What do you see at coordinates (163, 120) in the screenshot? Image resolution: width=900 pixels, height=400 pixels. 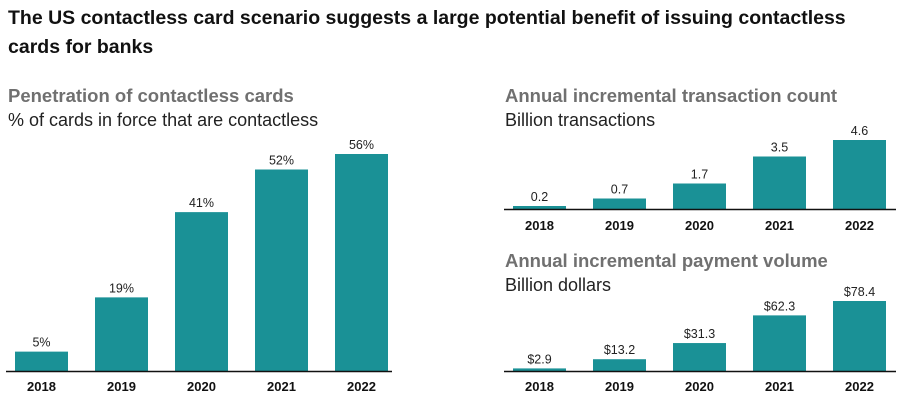 I see `penetration-chart-subtitle: % of cards in force that are contactless` at bounding box center [163, 120].